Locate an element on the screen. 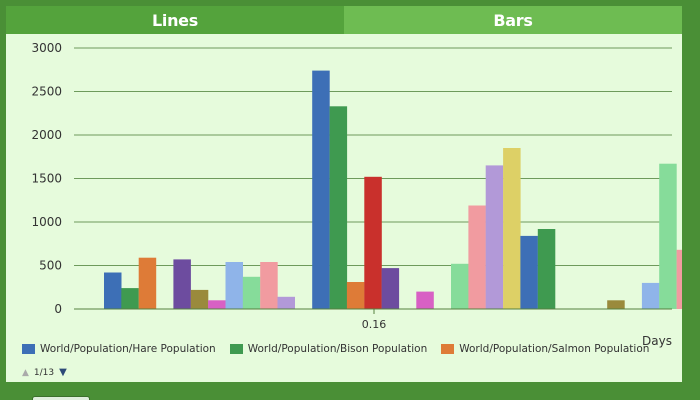  pager-up-icon: ▲ is located at coordinates (25, 372).